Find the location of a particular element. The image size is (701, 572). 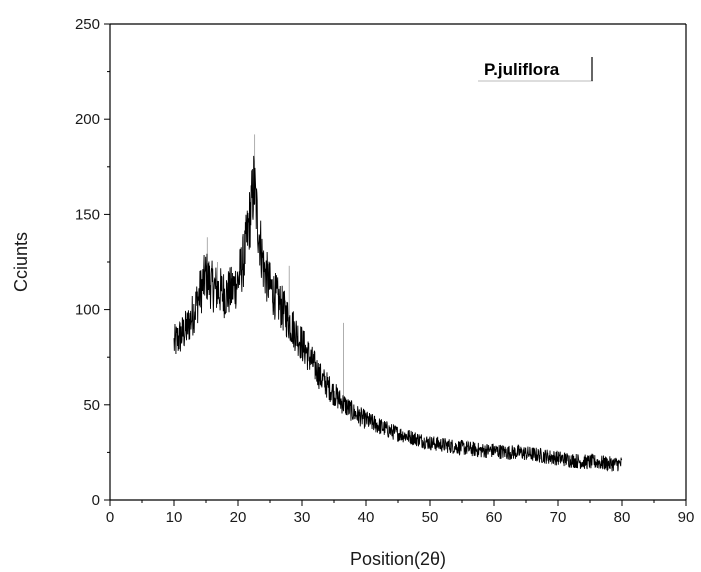

x-axis-title: Position(2θ) is located at coordinates (398, 559).